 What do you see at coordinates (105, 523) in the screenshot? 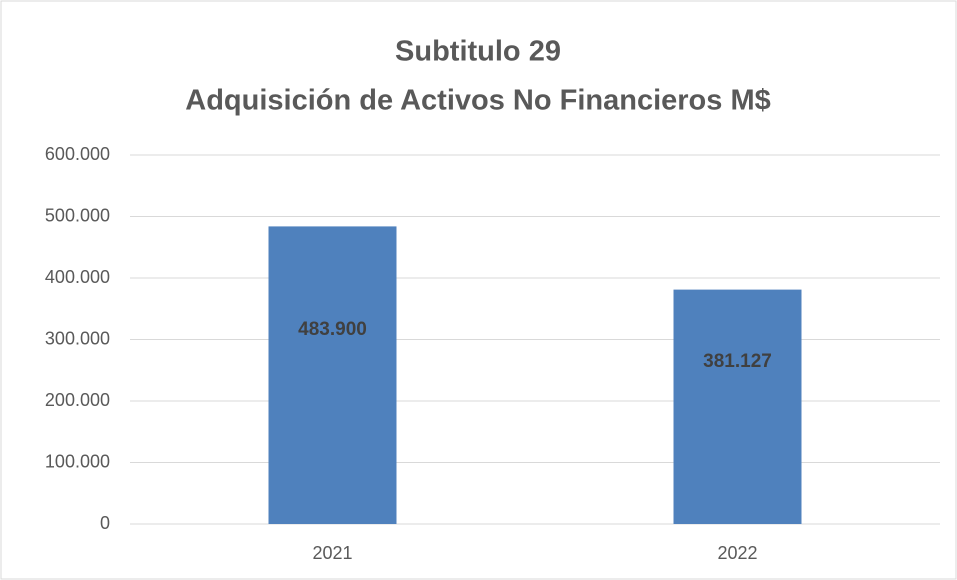
I see `y-tick-label: 0` at bounding box center [105, 523].